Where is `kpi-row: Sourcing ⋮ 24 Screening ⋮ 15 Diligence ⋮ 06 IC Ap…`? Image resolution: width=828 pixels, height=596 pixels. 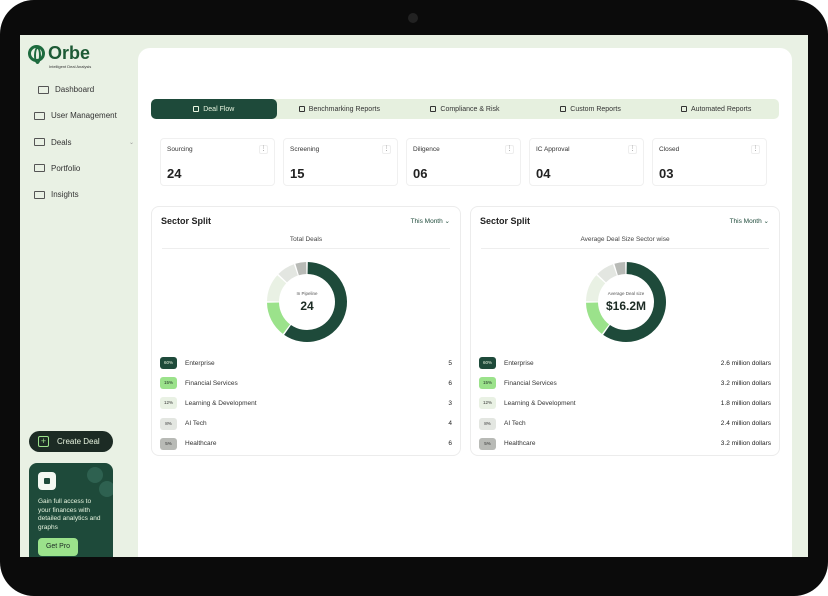 kpi-row: Sourcing ⋮ 24 Screening ⋮ 15 Diligence ⋮ 06 IC Ap… is located at coordinates (463, 162).